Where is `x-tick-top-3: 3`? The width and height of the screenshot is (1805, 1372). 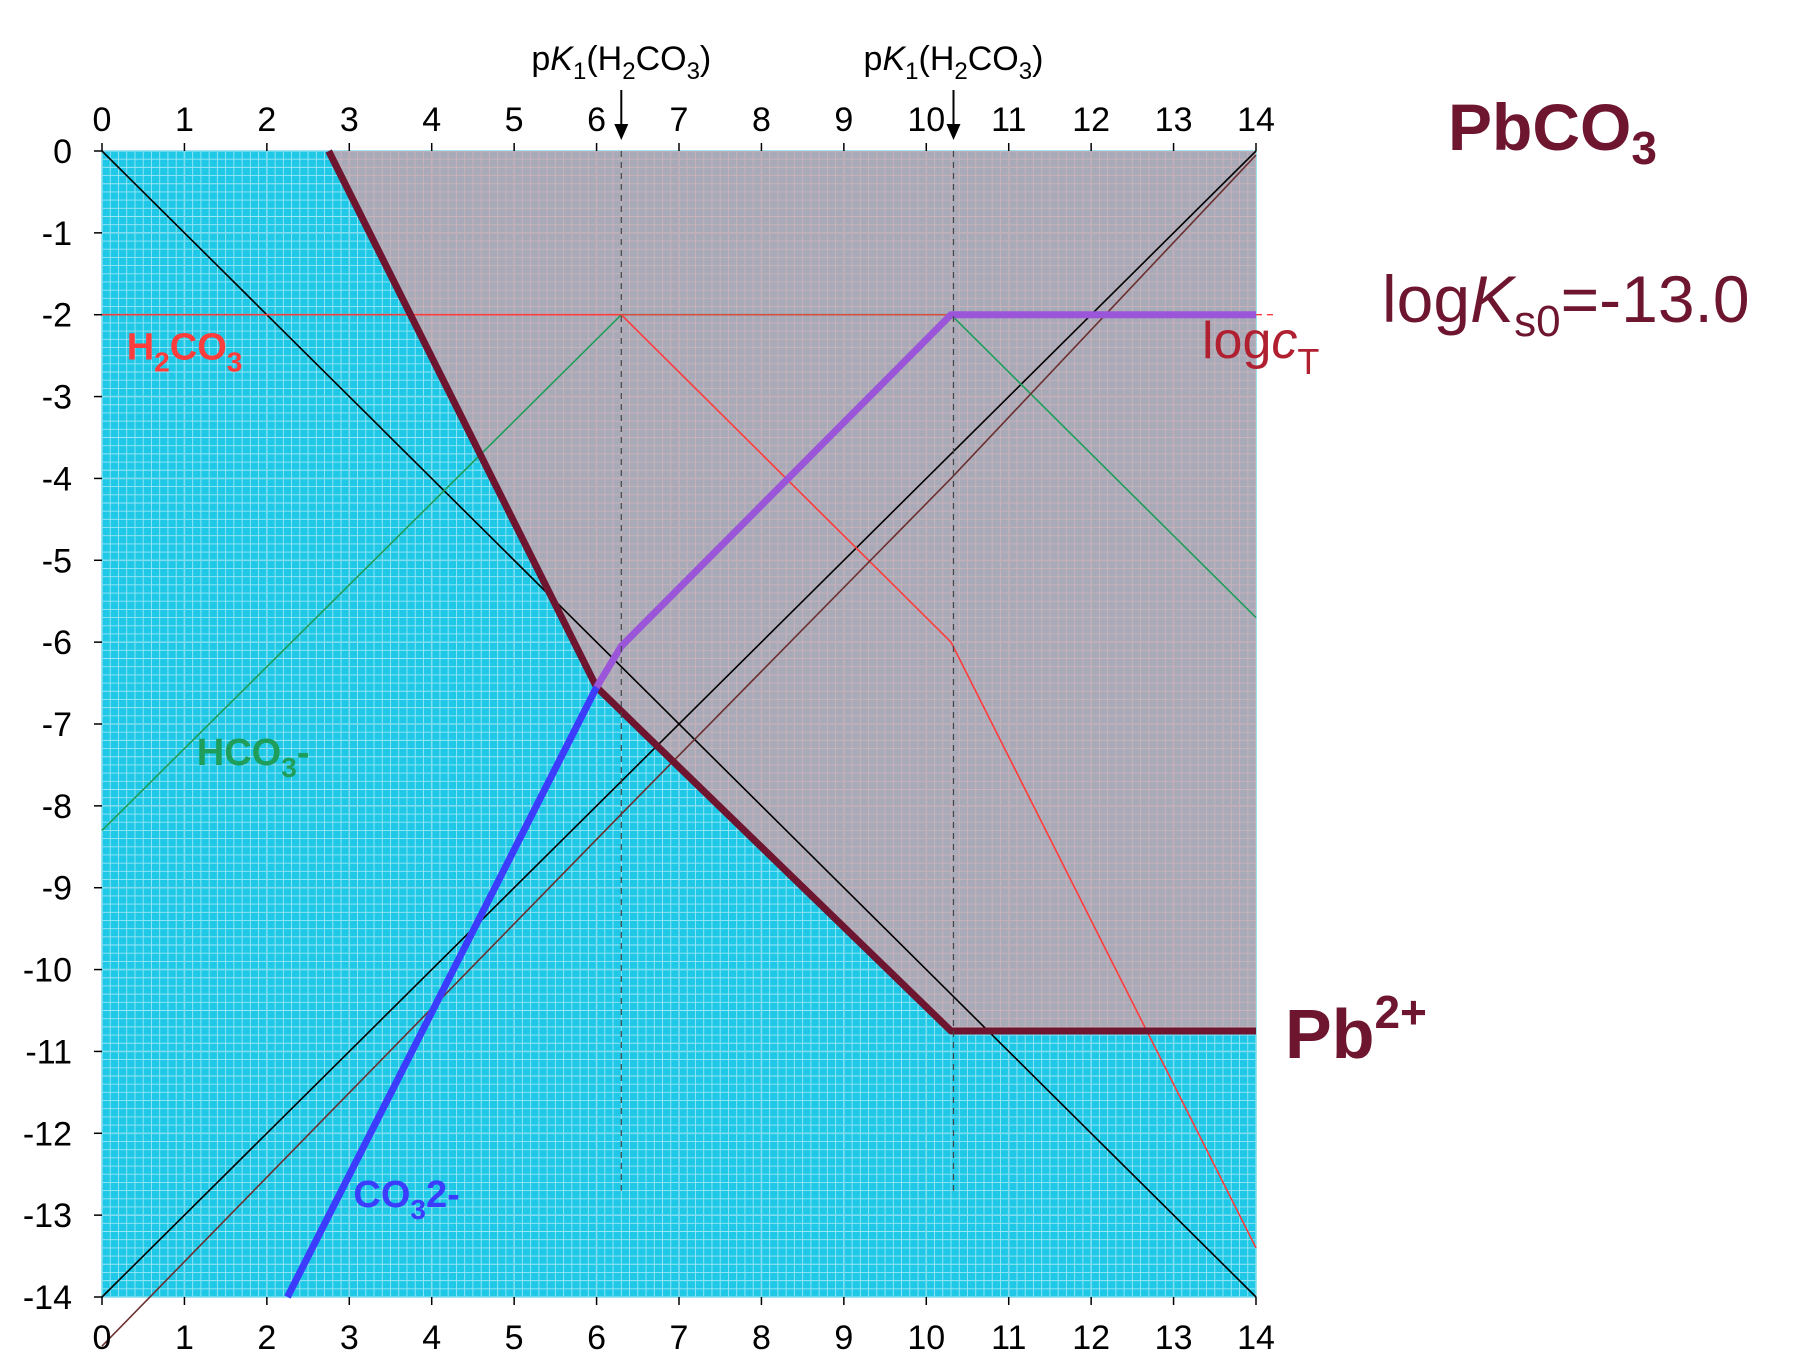 x-tick-top-3: 3 is located at coordinates (349, 120).